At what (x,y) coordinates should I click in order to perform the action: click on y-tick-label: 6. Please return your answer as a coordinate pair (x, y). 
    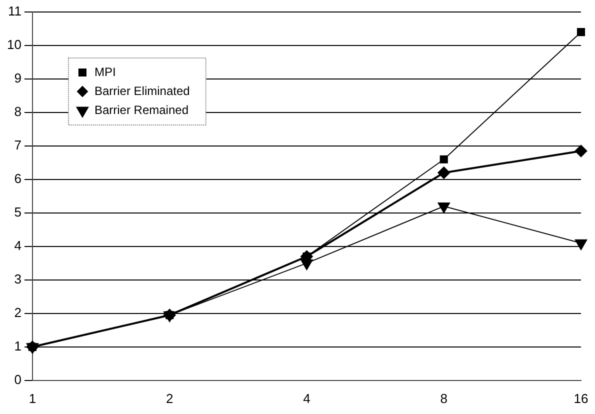
    Looking at the image, I should click on (18, 178).